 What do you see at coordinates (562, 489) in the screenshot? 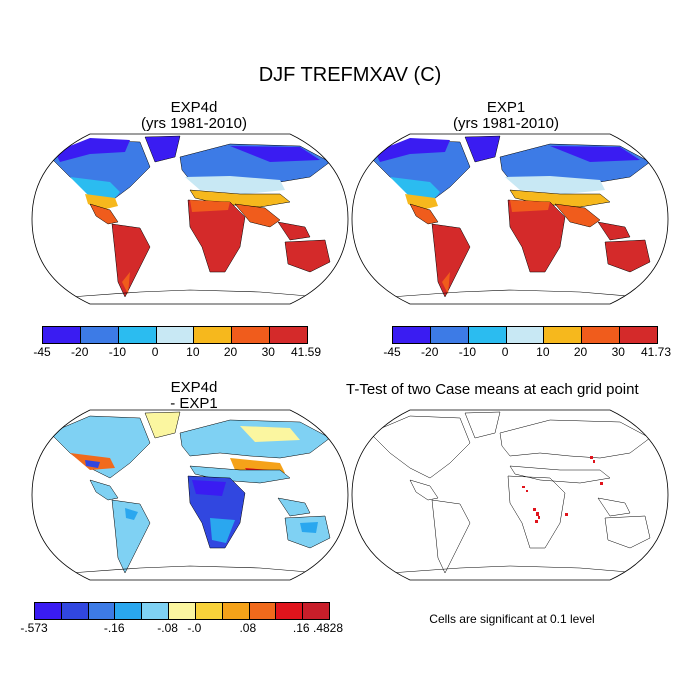
I see `significant-cells` at bounding box center [562, 489].